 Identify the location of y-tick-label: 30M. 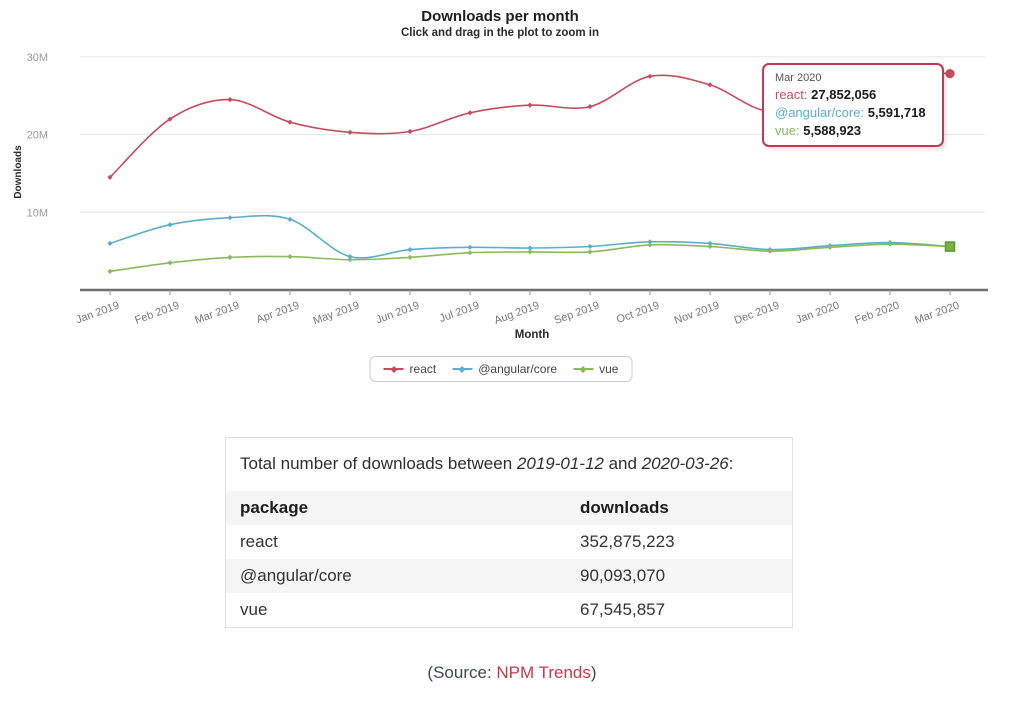
(37, 58).